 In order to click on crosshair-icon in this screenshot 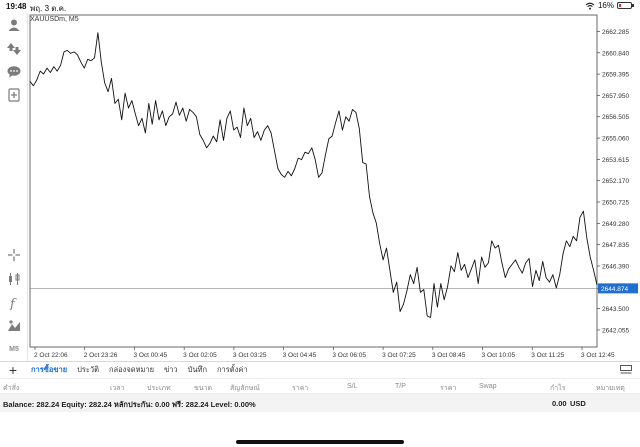, I will do `click(14, 255)`.